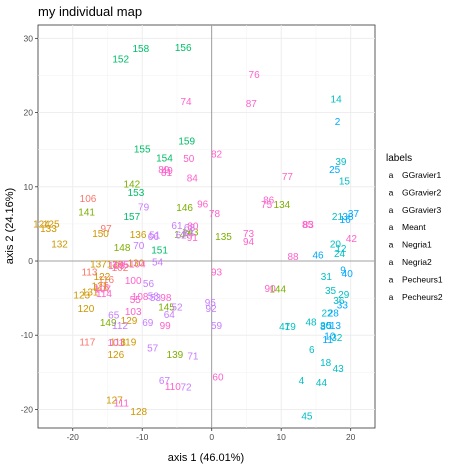 This screenshot has width=468, height=468. I want to click on point-label: 60, so click(218, 377).